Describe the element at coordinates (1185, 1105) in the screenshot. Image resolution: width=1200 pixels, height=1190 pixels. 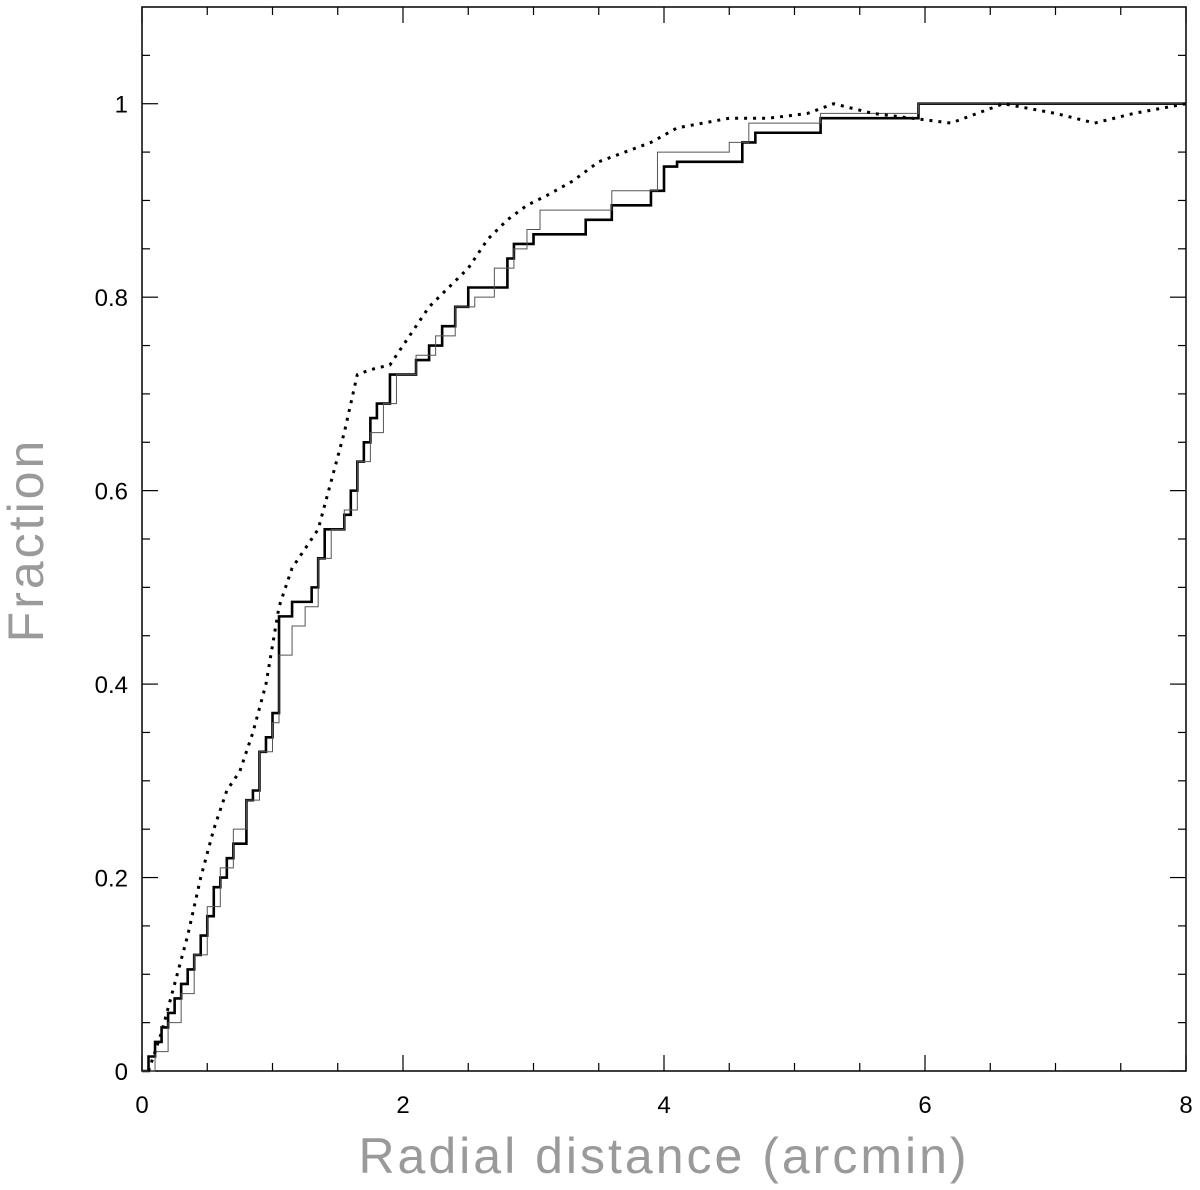
I see `x-tick-label: 8` at that location.